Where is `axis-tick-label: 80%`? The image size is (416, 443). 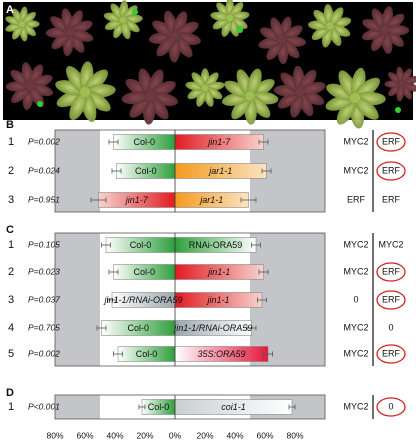 axis-tick-label: 80% is located at coordinates (54, 435).